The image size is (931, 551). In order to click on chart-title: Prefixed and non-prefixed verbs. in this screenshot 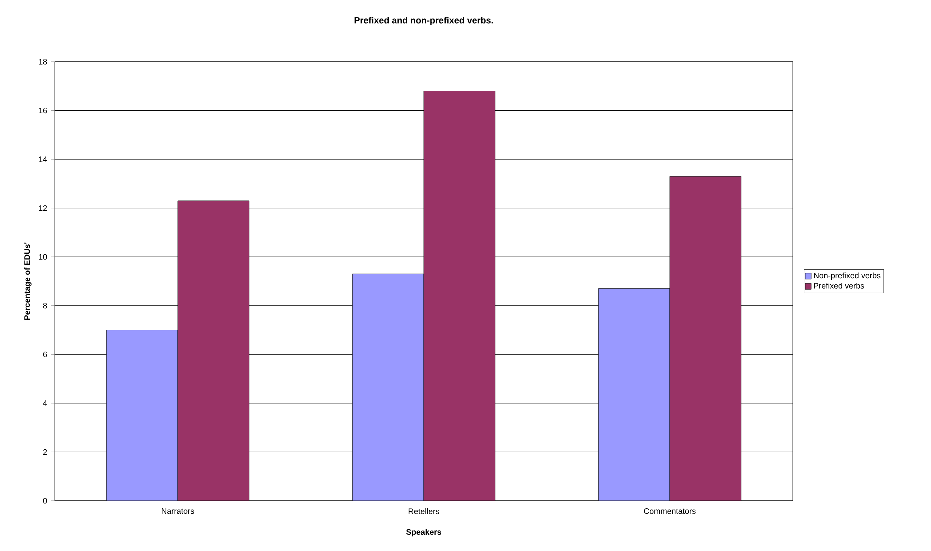, I will do `click(424, 21)`.